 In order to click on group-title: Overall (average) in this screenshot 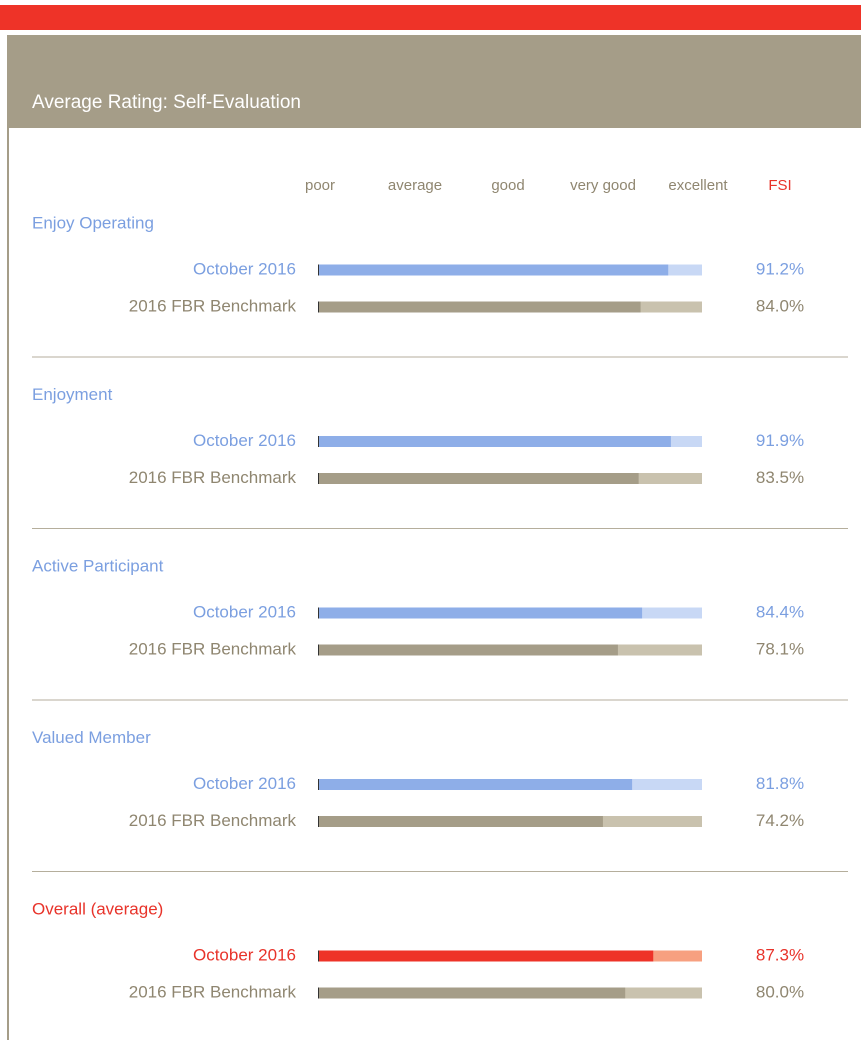, I will do `click(97, 908)`.